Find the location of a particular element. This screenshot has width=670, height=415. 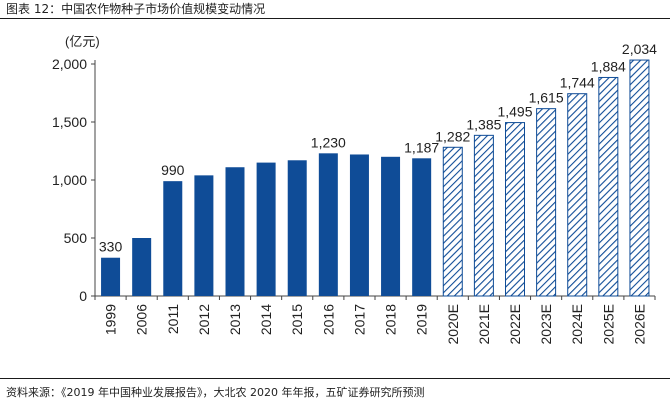

data-label: 1,385 is located at coordinates (483, 124).